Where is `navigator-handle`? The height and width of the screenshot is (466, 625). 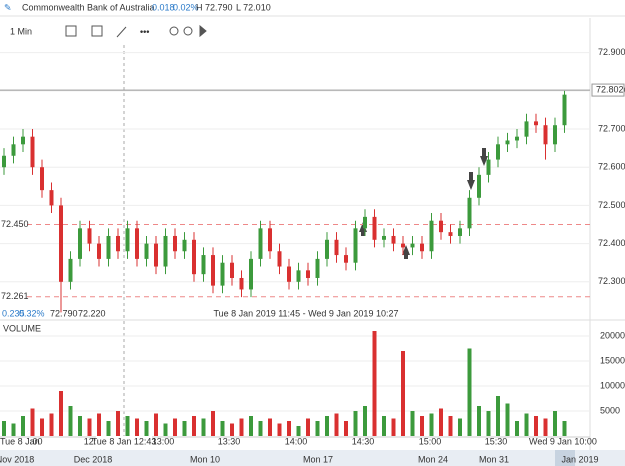
navigator-handle is located at coordinates (565, 458).